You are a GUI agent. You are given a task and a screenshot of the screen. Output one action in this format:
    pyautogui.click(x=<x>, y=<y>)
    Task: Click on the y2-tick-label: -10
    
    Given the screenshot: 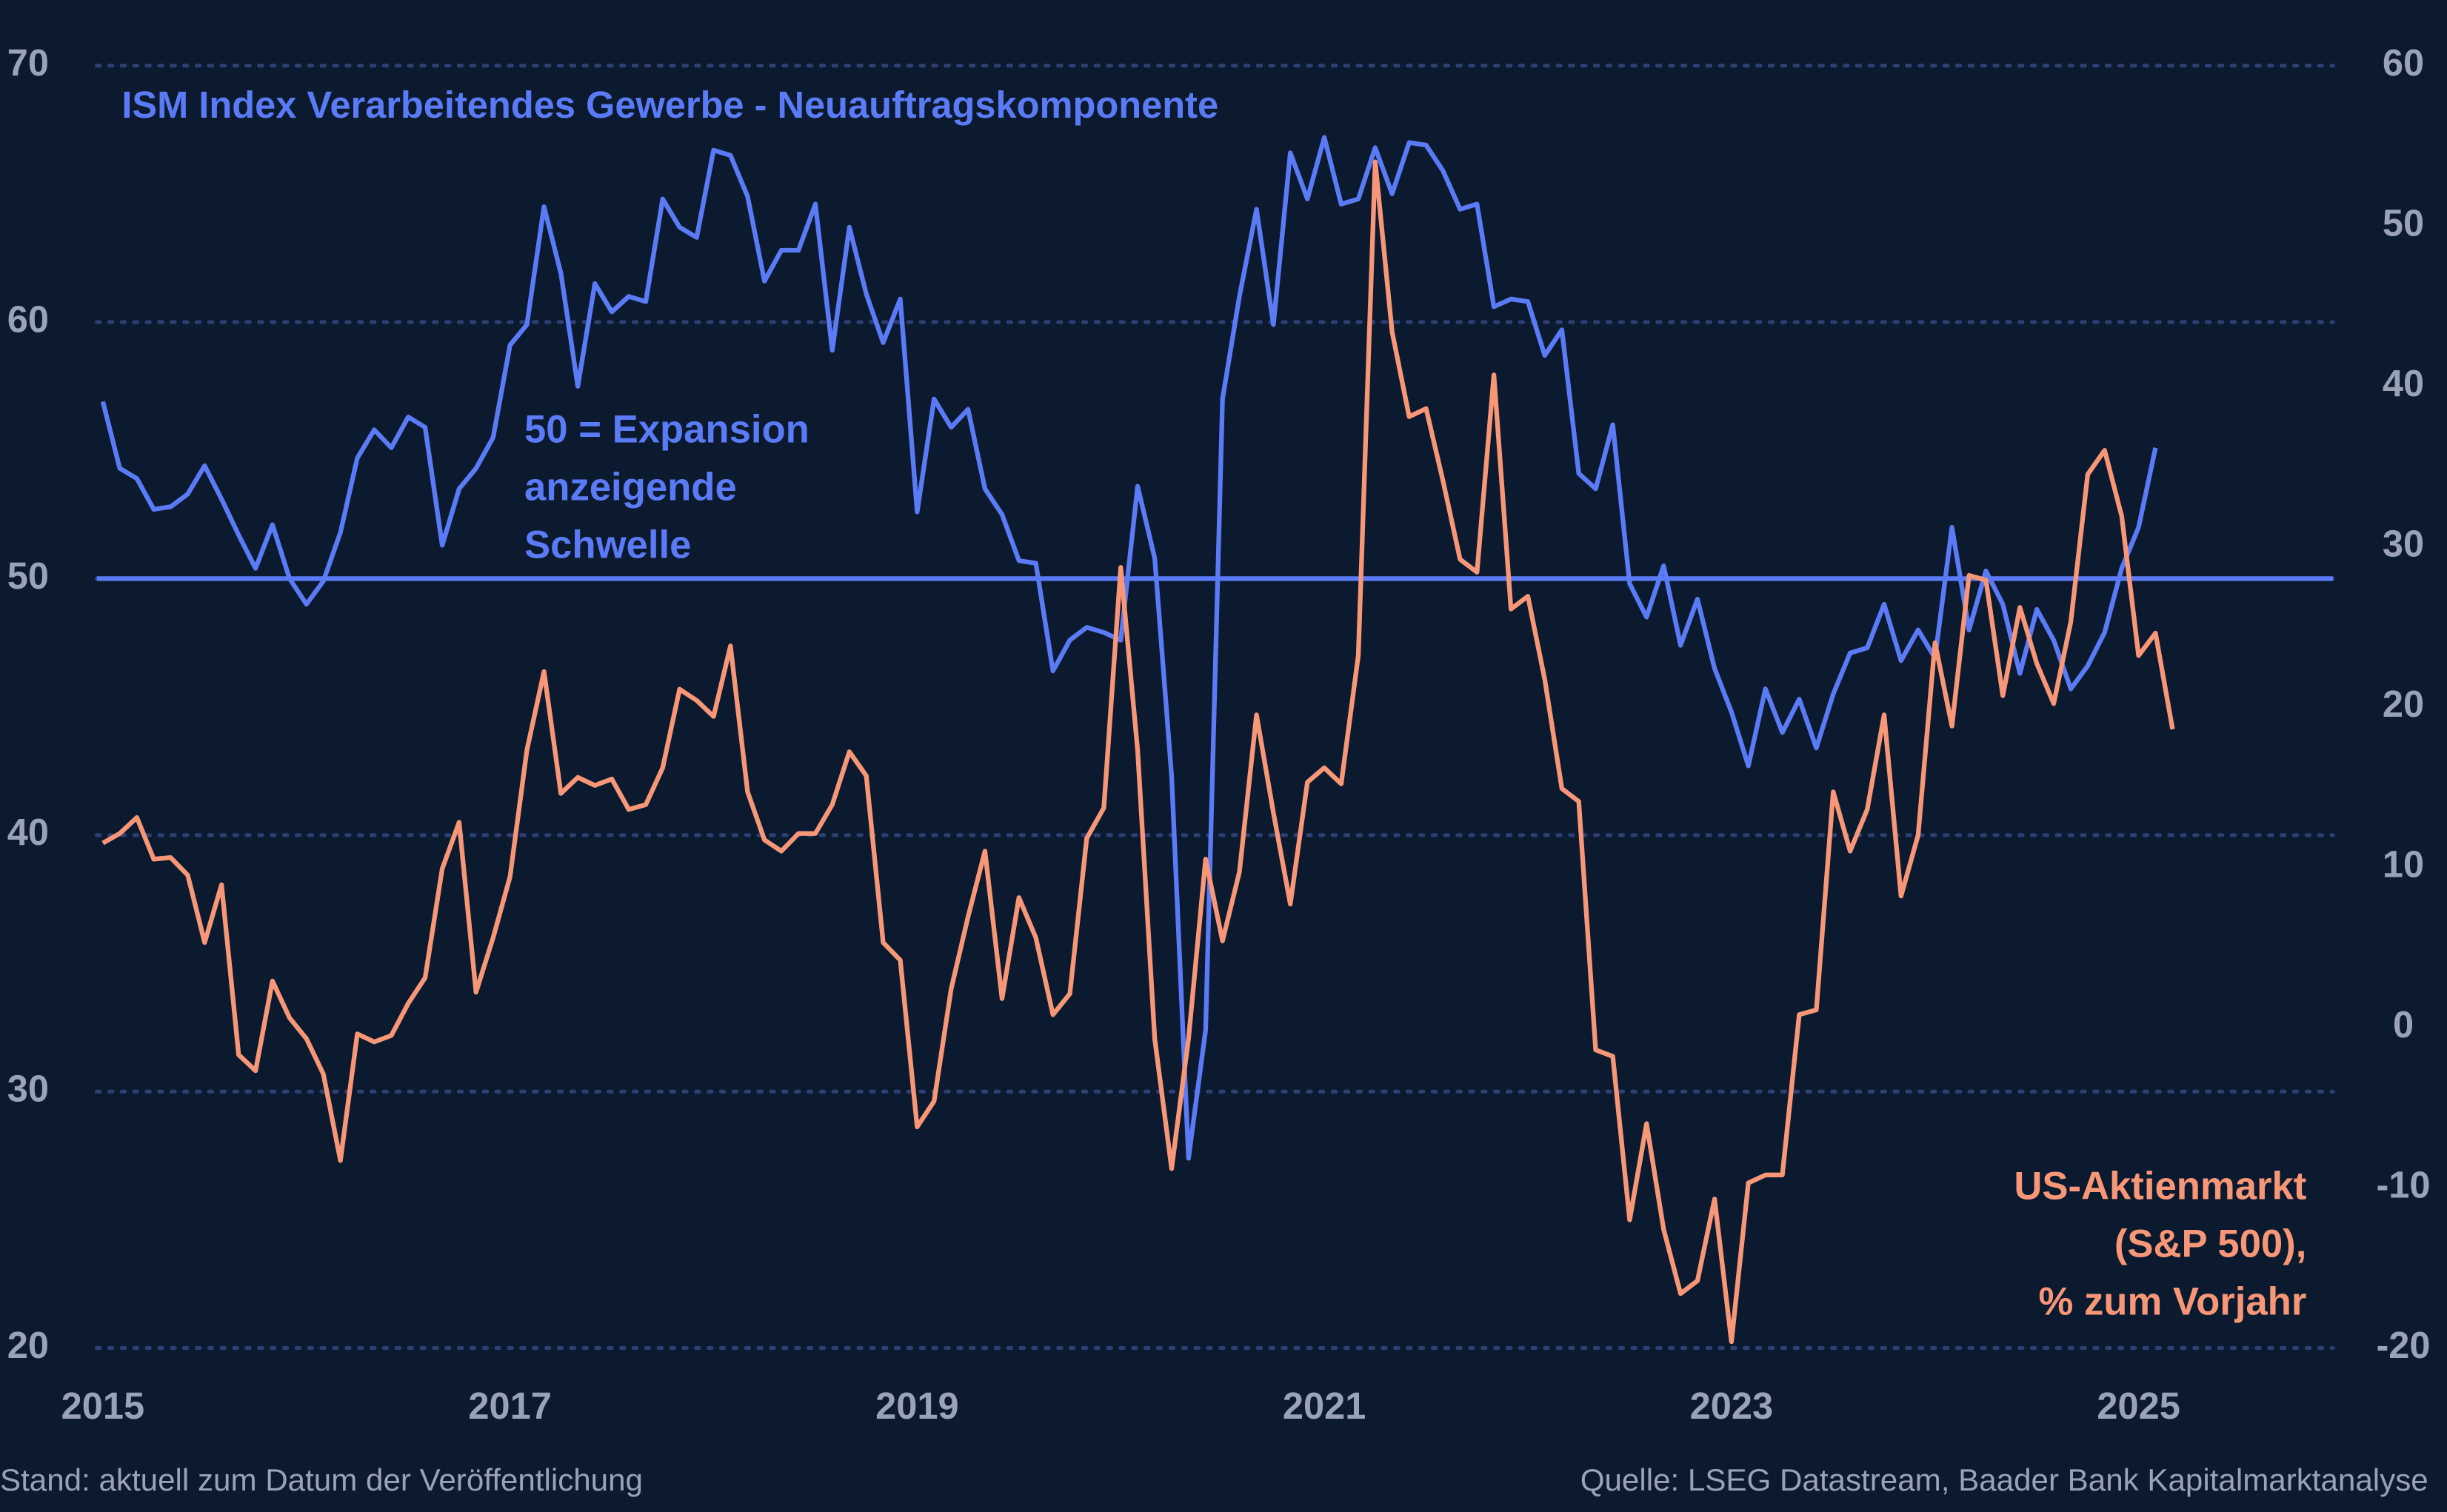 What is the action you would take?
    pyautogui.click(x=2403, y=1185)
    